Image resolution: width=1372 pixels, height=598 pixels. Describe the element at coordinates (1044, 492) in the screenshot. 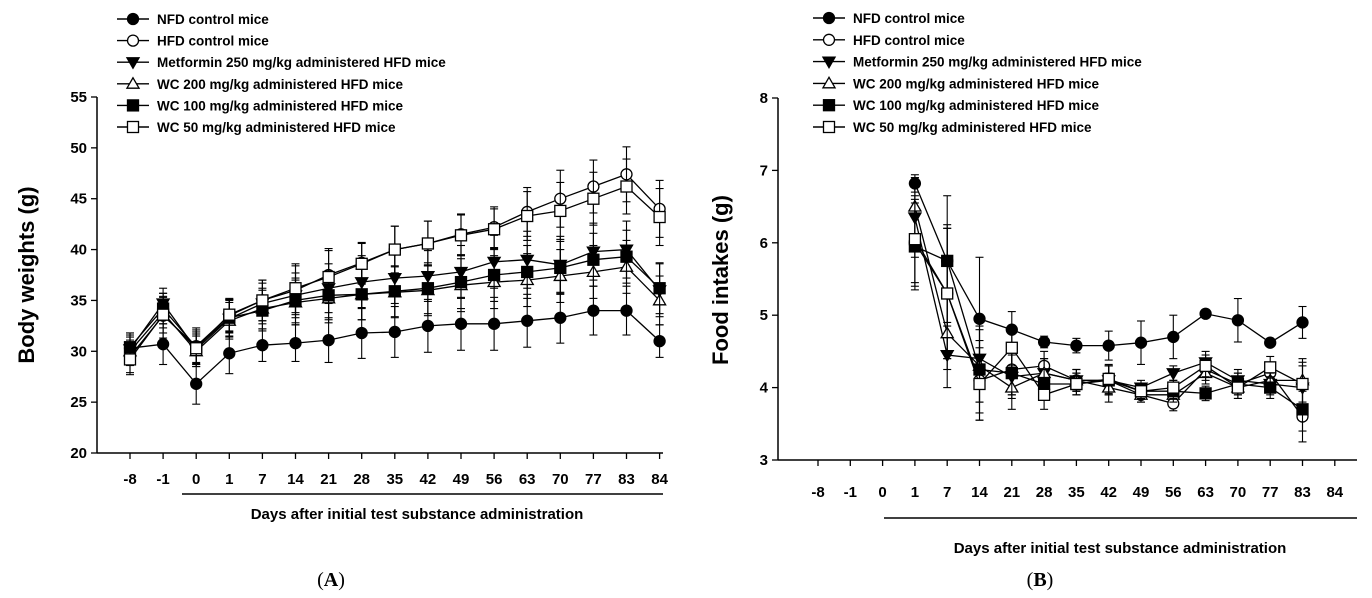

I see `x-tick-label: 28` at that location.